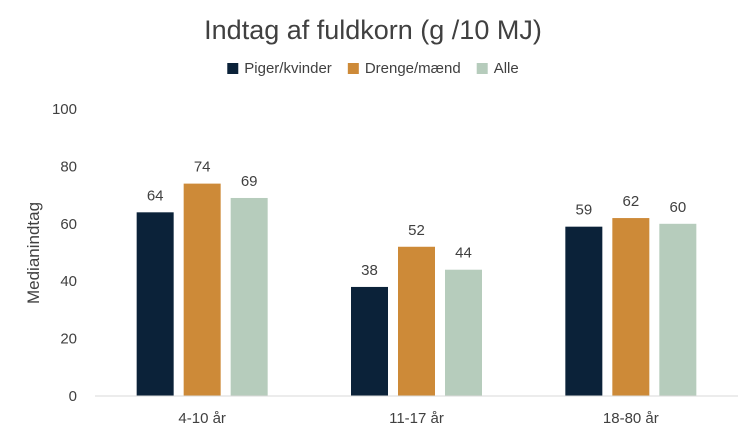  I want to click on y-axis-label: Medianindtag, so click(33, 253).